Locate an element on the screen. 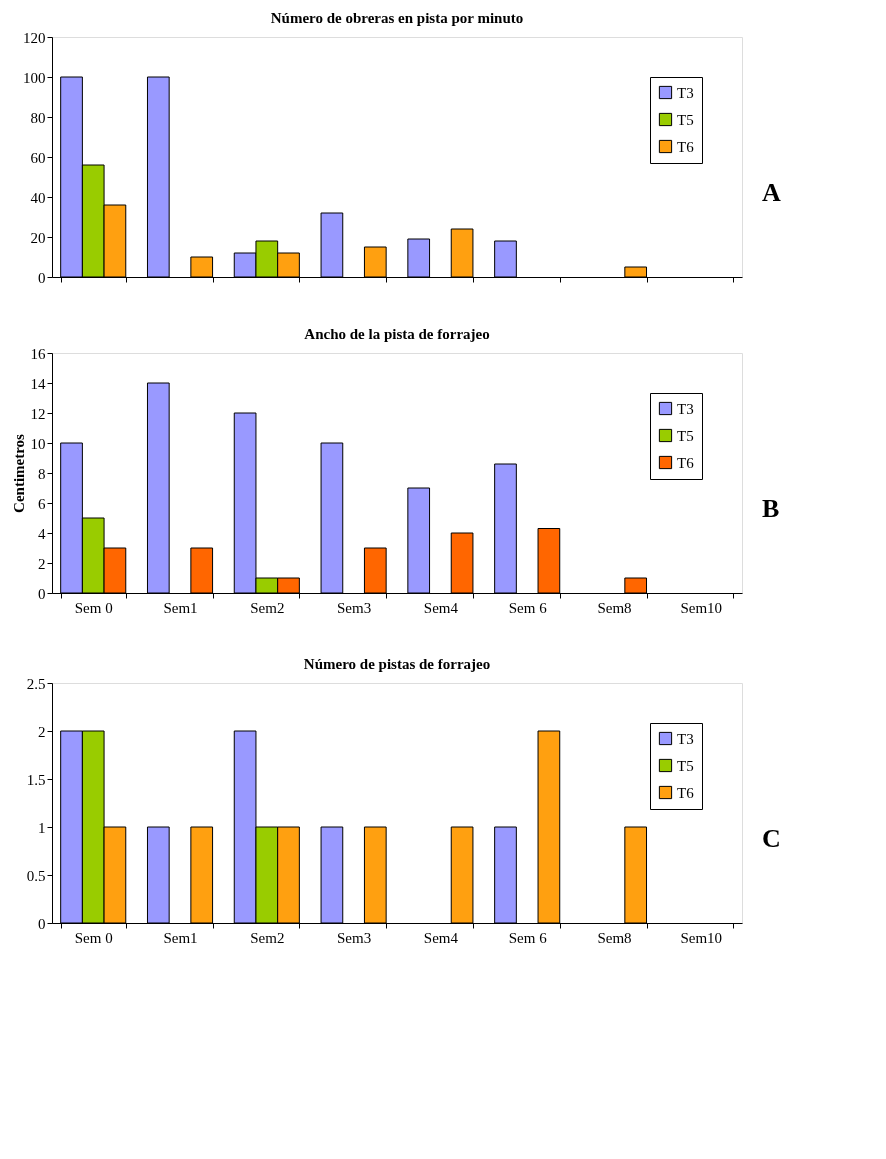 The width and height of the screenshot is (886, 1159). y-tick-label: 60 is located at coordinates (38, 157).